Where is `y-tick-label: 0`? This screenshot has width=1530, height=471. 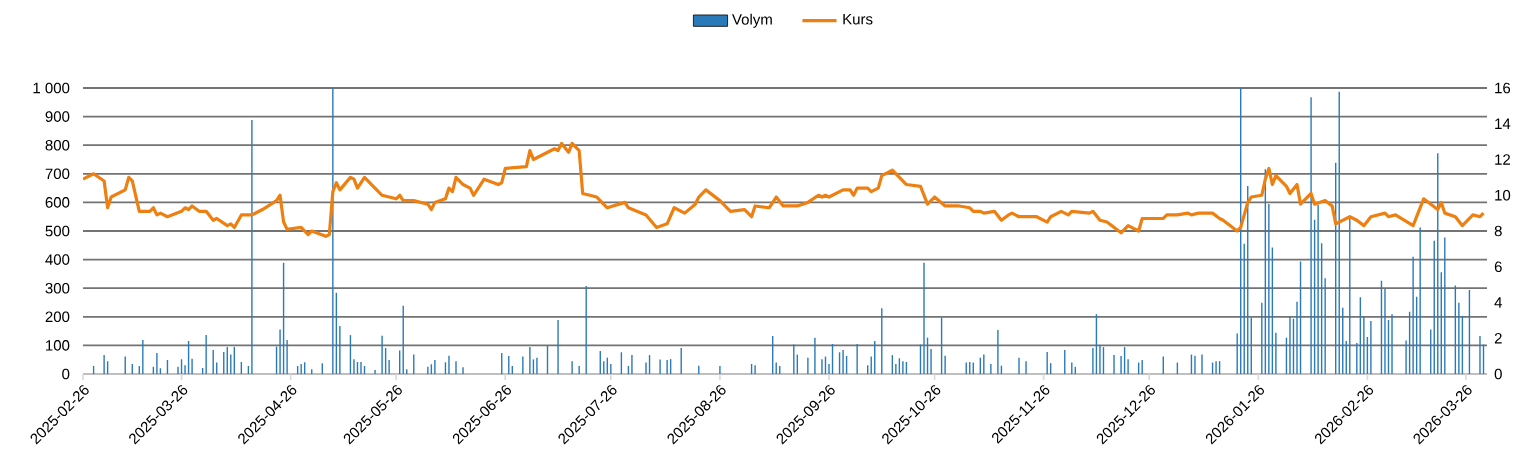 y-tick-label: 0 is located at coordinates (66, 374).